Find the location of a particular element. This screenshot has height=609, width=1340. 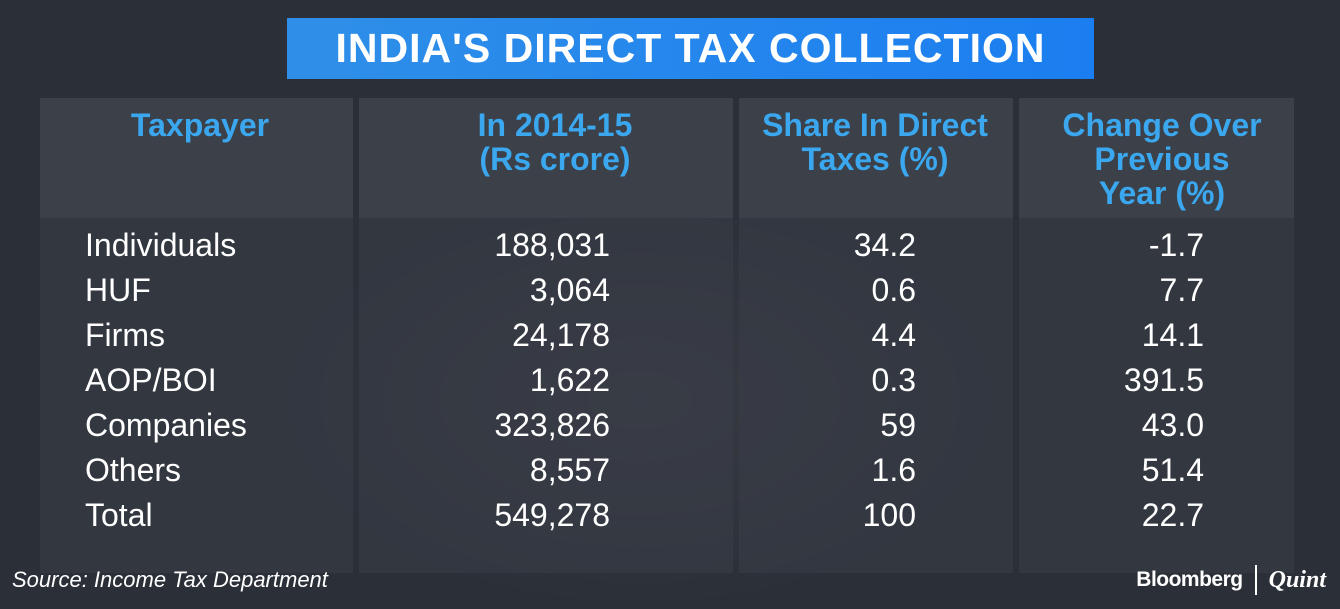

cell-taxpayer: Total is located at coordinates (119, 515).